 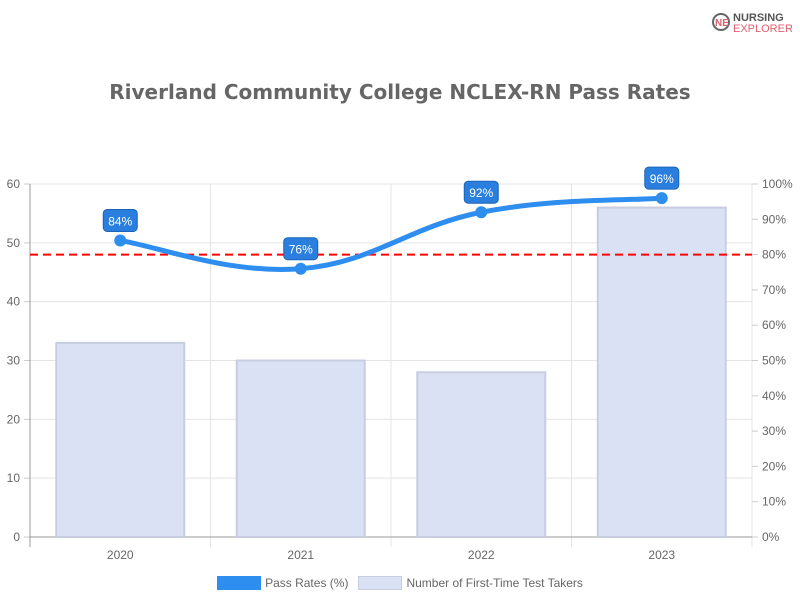 I want to click on x-tick-label: 2020, so click(x=120, y=555).